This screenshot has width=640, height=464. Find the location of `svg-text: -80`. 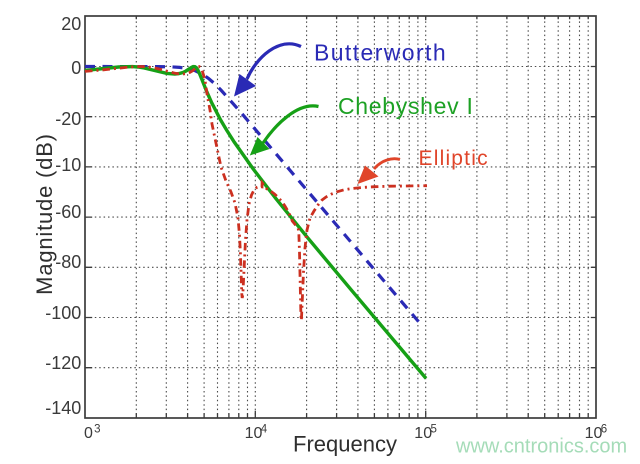

svg-text: -80 is located at coordinates (68, 262).